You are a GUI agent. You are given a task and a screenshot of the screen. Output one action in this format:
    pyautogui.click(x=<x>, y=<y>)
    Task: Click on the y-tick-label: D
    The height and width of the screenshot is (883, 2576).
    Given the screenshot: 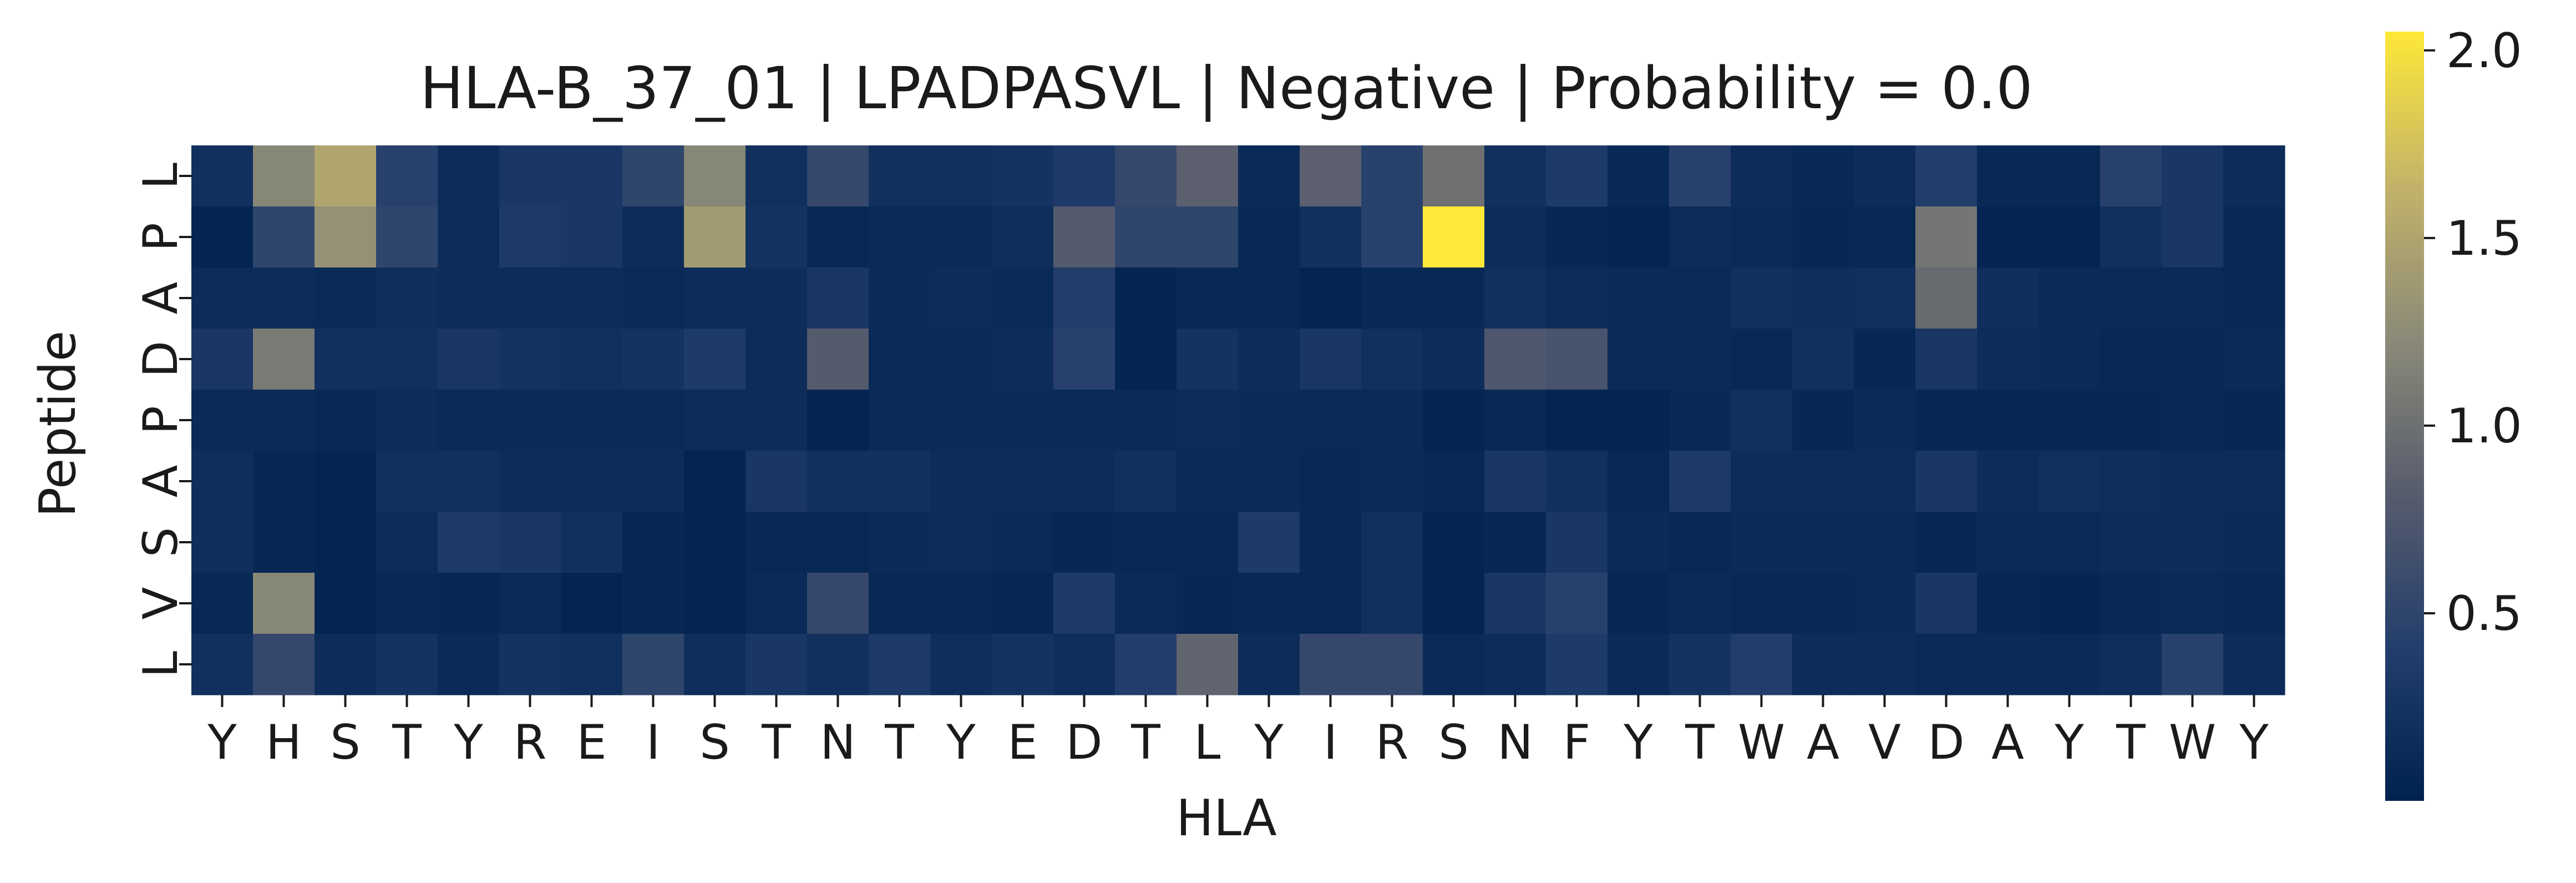 What is the action you would take?
    pyautogui.click(x=161, y=359)
    